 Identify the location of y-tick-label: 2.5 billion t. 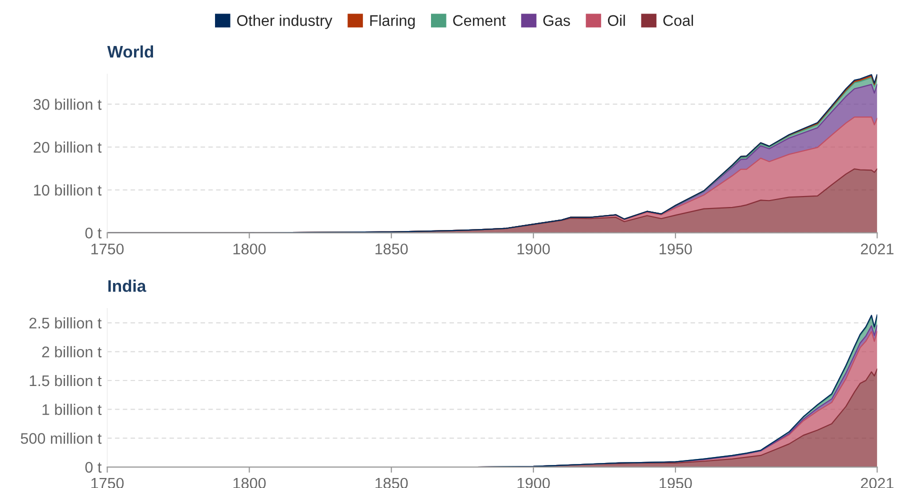
(65, 323).